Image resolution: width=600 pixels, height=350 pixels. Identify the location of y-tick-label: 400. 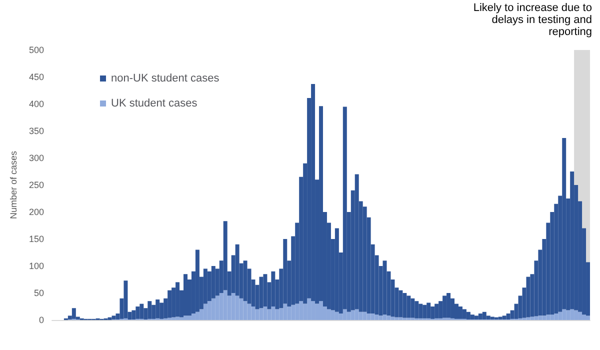
(36, 104).